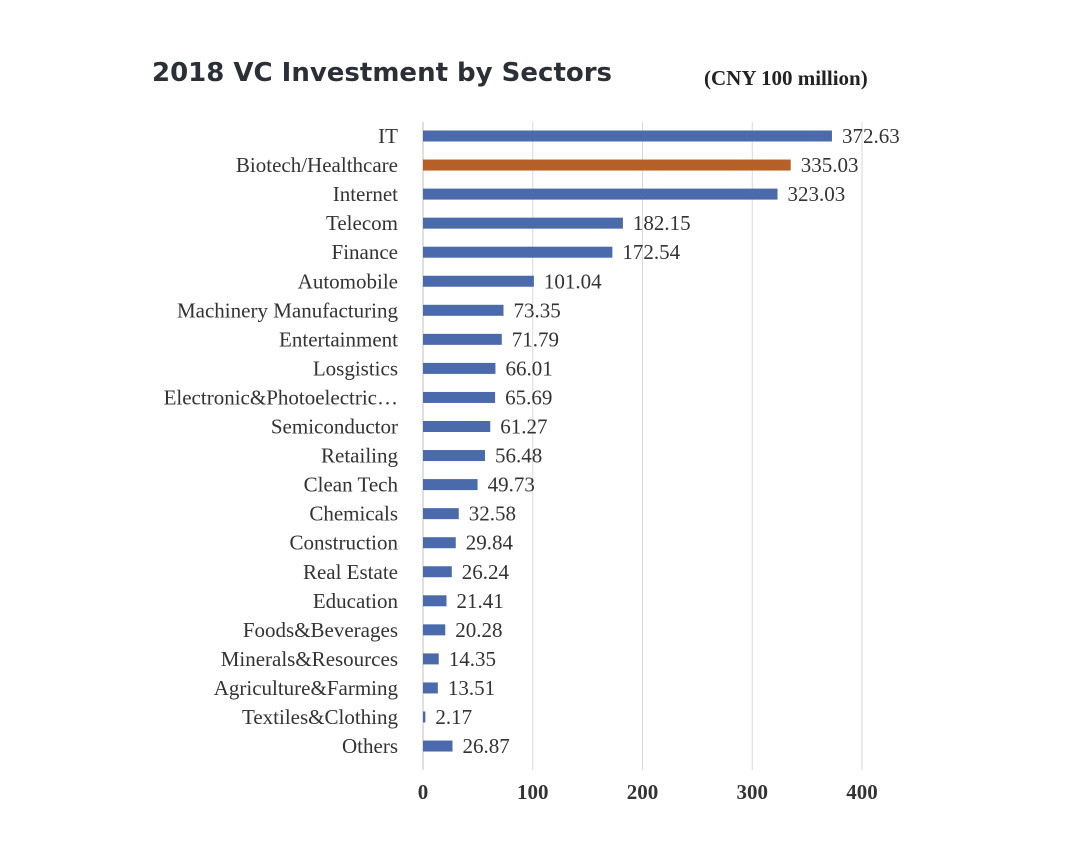 The height and width of the screenshot is (858, 1080). Describe the element at coordinates (351, 485) in the screenshot. I see `category-label: Clean Tech` at that location.